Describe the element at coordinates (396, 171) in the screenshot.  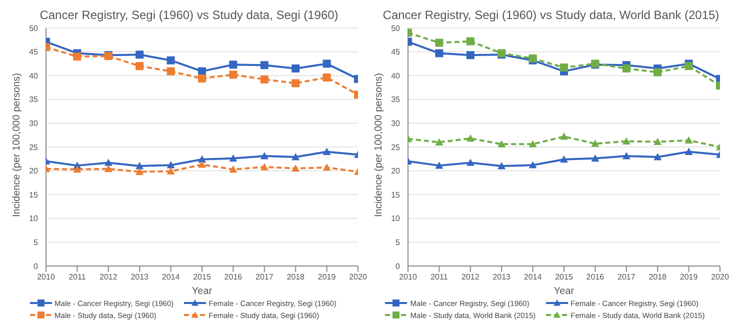
I see `y-tick-label: 20` at that location.